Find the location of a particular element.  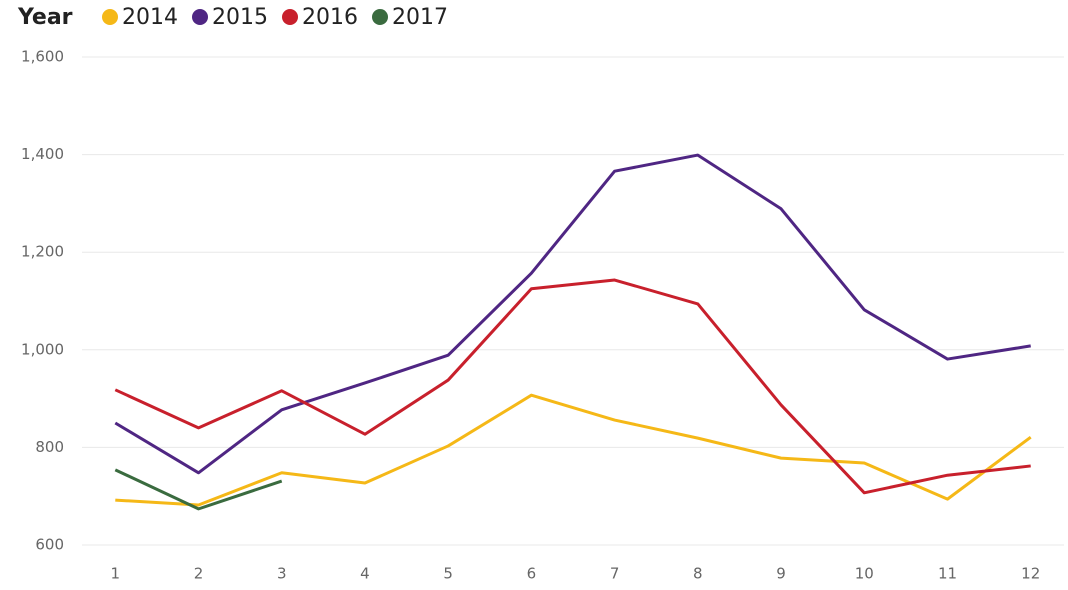

y-tick-label: 600 is located at coordinates (49, 545).